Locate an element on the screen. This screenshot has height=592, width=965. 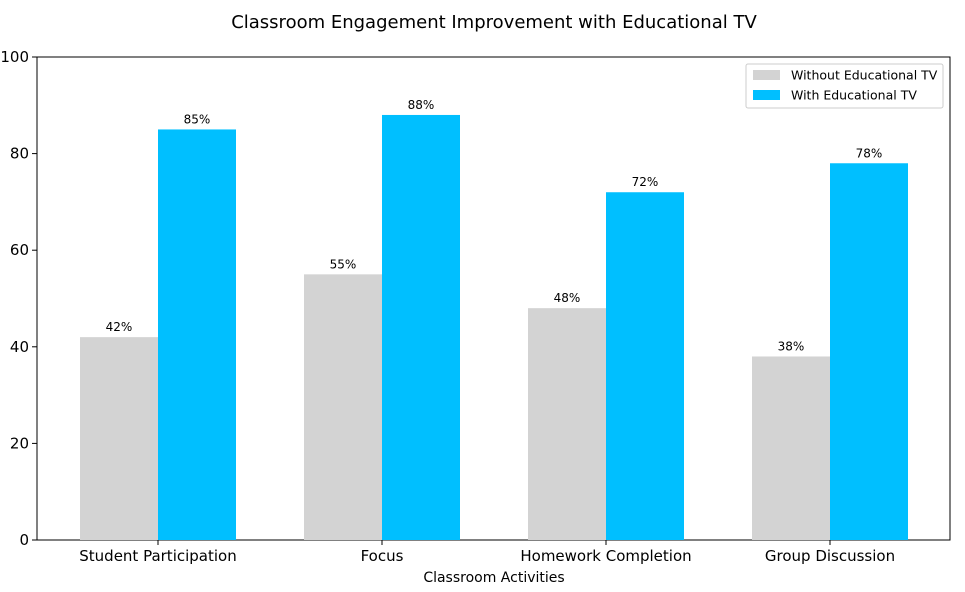
legend-swatch-without is located at coordinates (766, 75).